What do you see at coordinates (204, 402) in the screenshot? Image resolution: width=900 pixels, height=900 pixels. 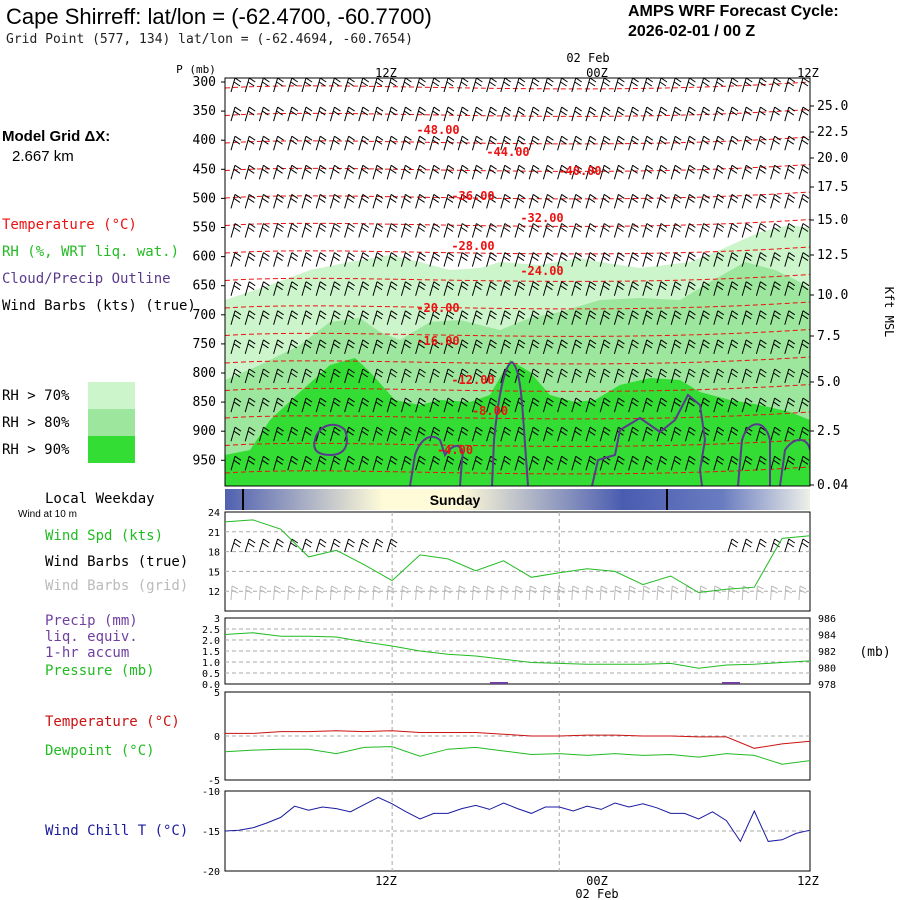 I see `pressure-tick-label: 850` at bounding box center [204, 402].